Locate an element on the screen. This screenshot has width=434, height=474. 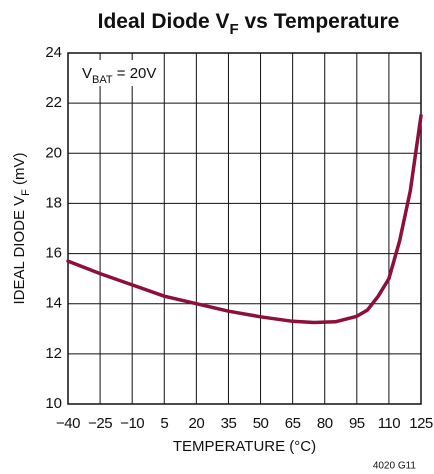
y-tick-label: 20 is located at coordinates (53, 152).